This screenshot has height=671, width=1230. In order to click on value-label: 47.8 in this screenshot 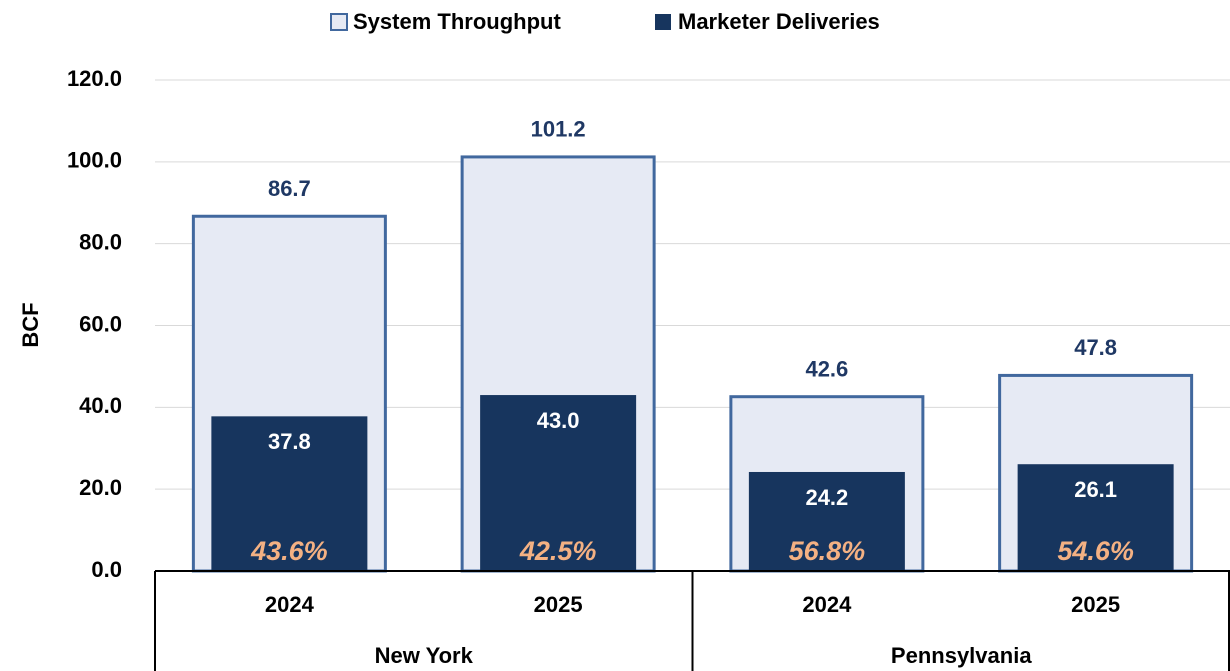, I will do `click(1095, 347)`.